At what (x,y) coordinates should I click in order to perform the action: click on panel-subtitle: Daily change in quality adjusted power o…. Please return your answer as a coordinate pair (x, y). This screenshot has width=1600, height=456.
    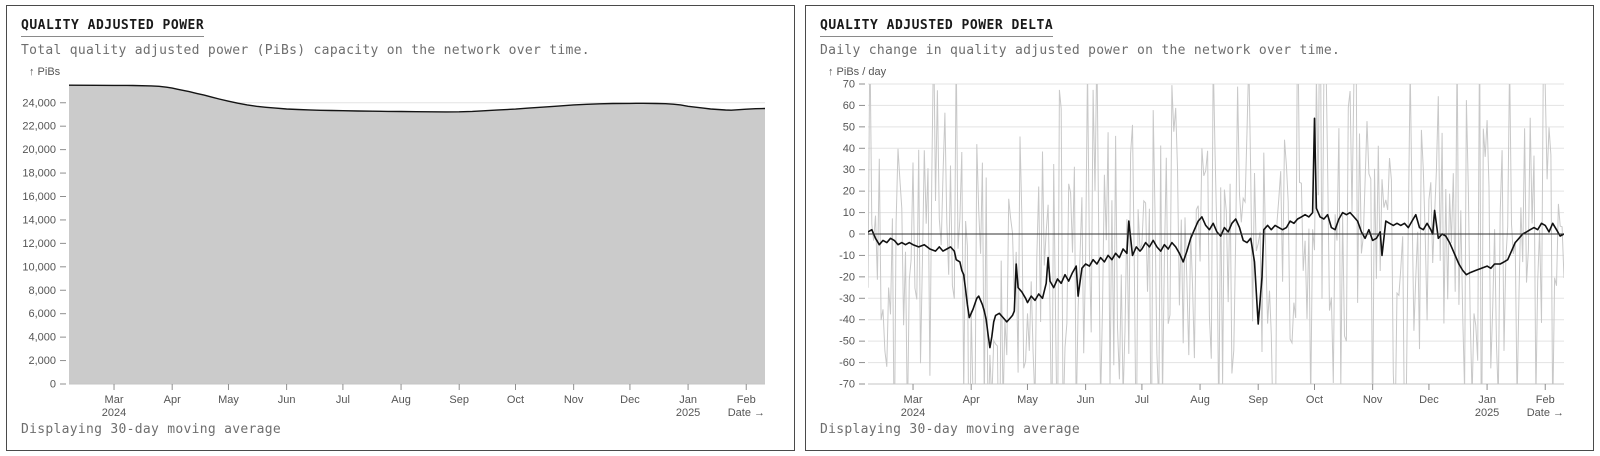
    Looking at the image, I should click on (1080, 50).